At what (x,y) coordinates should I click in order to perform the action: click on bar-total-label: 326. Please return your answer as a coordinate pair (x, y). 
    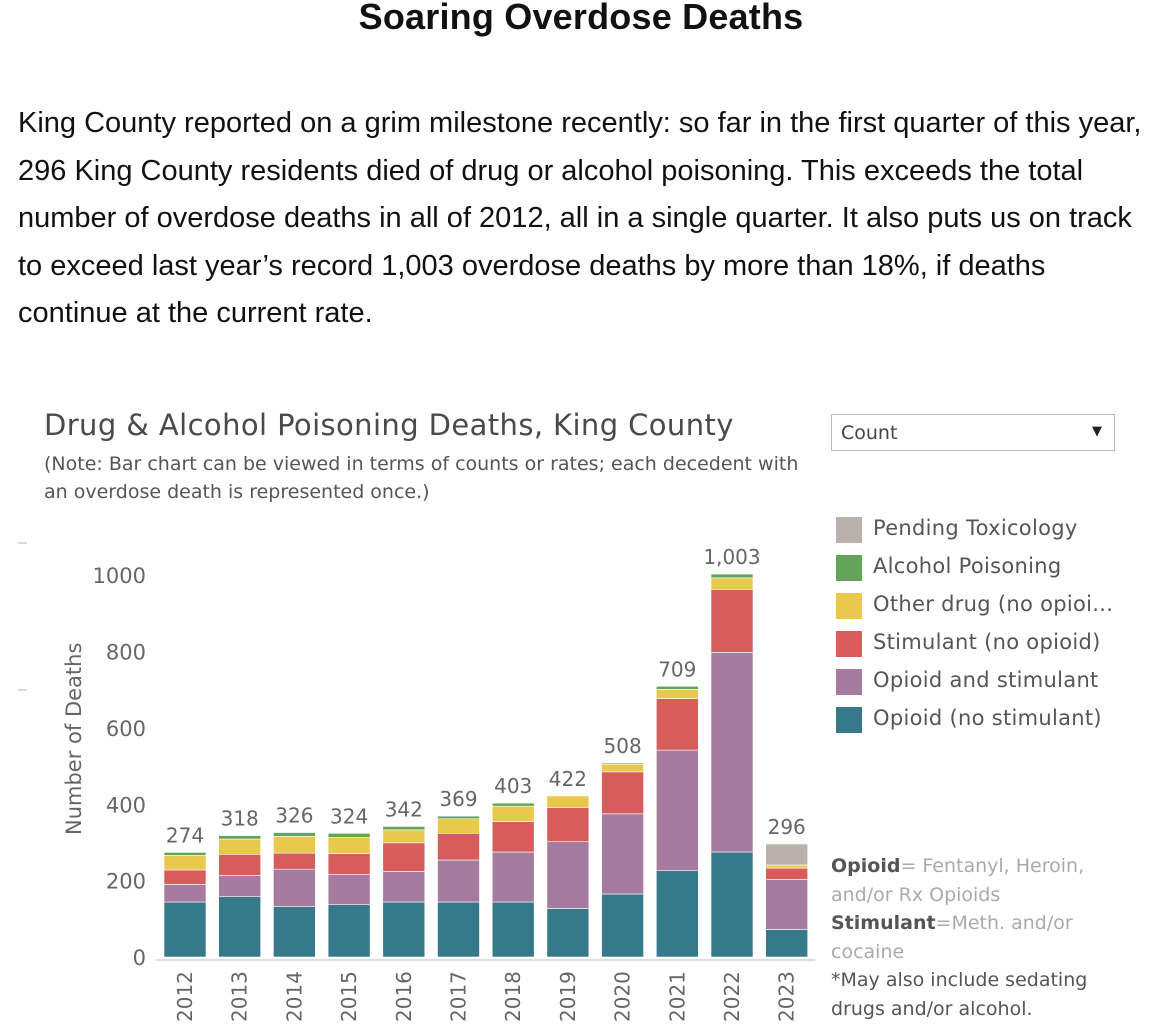
    Looking at the image, I should click on (294, 816).